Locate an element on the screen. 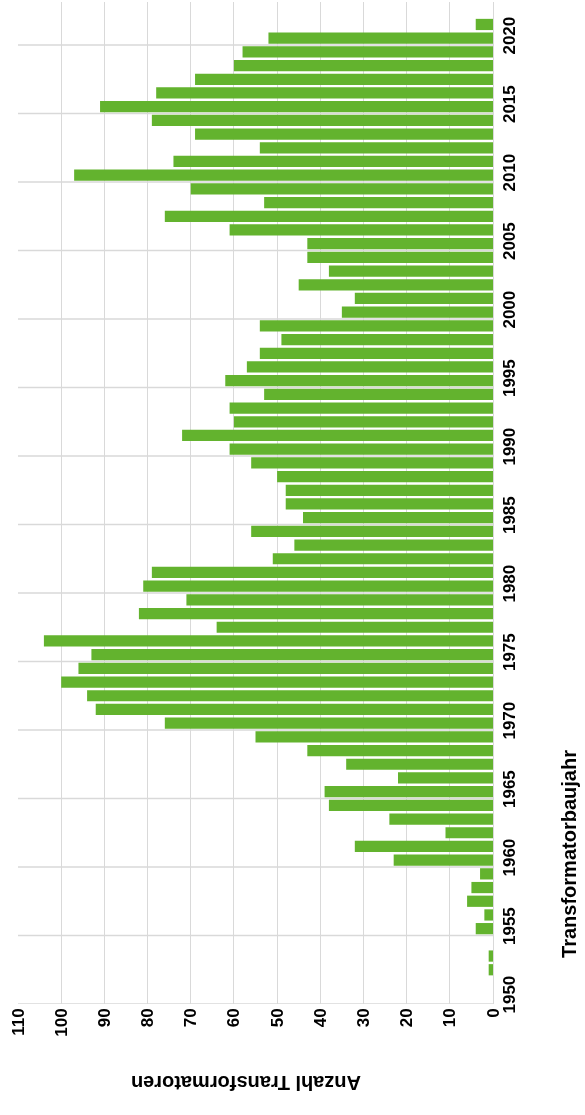 The height and width of the screenshot is (1115, 585). x-tick-label: 90 is located at coordinates (104, 1018).